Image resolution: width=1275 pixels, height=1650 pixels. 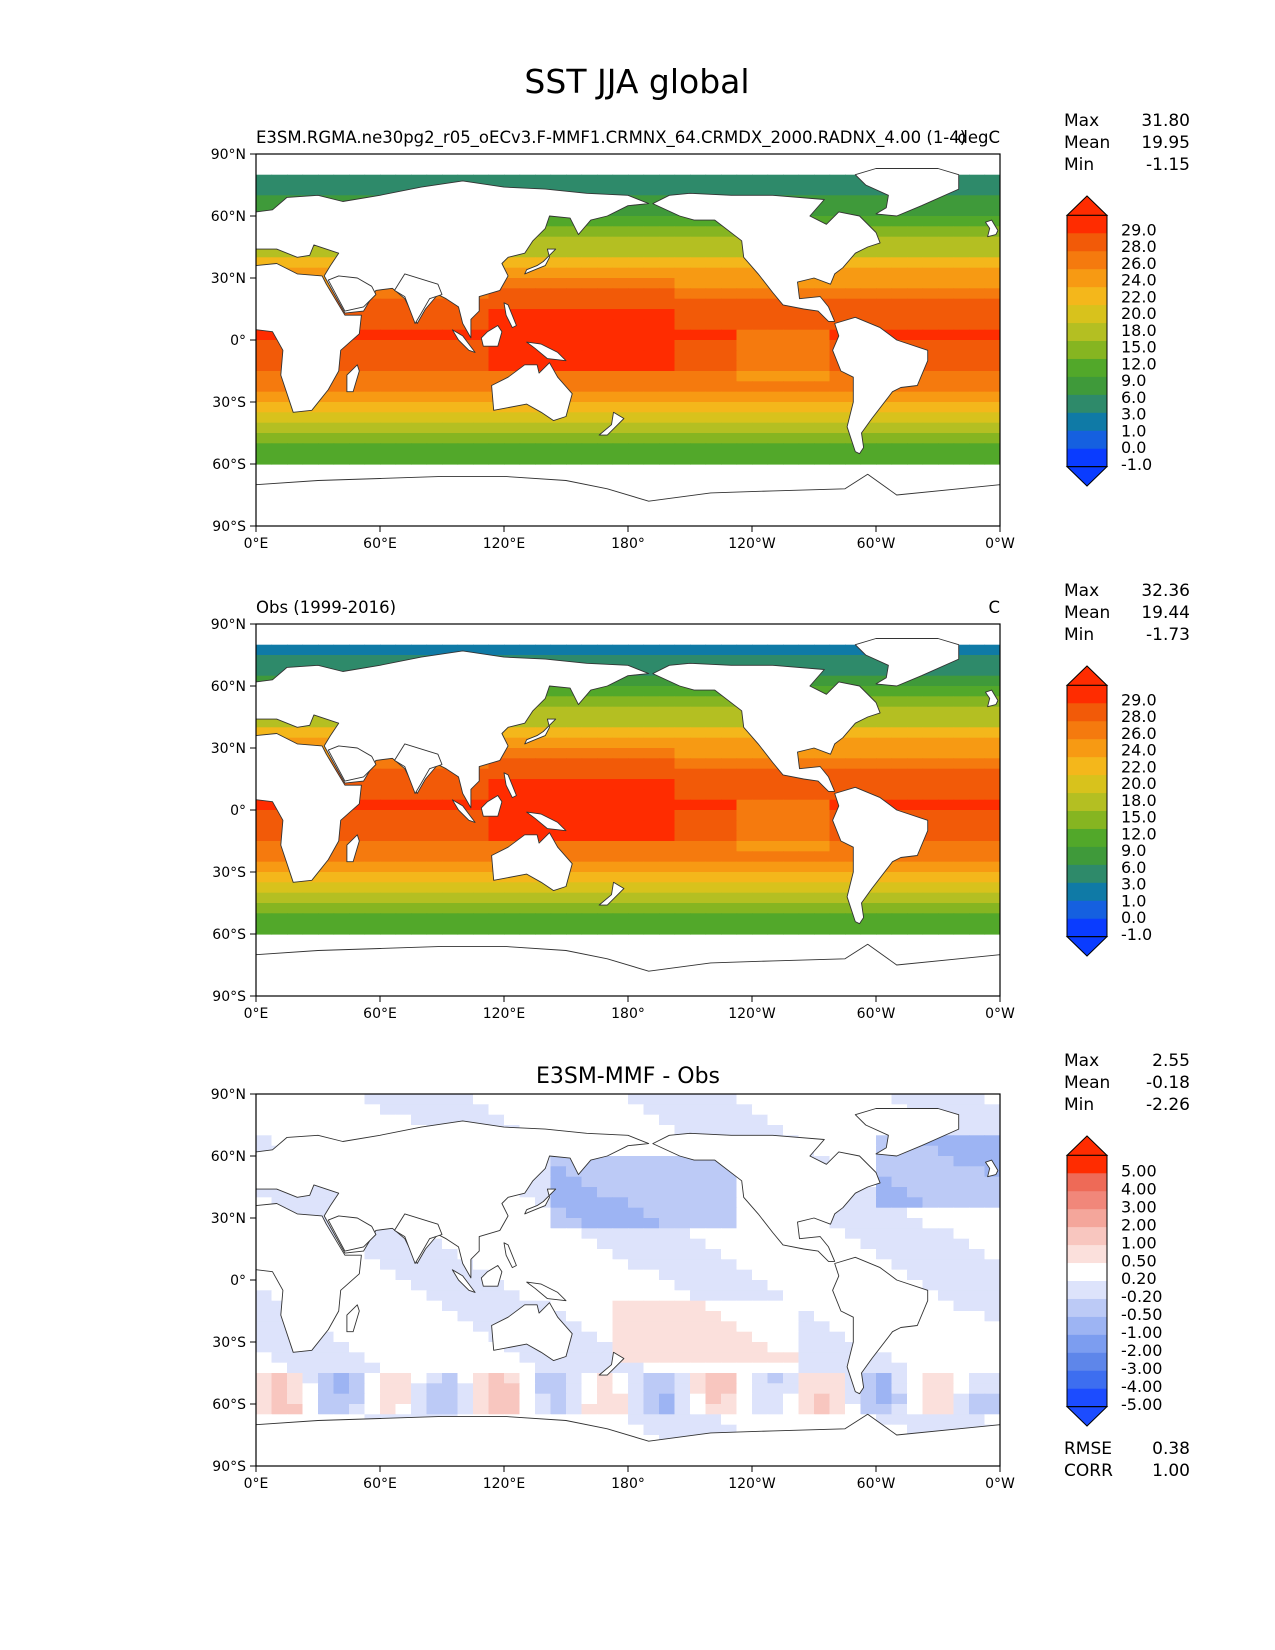 I want to click on y-tick-label: 60°N, so click(x=228, y=687).